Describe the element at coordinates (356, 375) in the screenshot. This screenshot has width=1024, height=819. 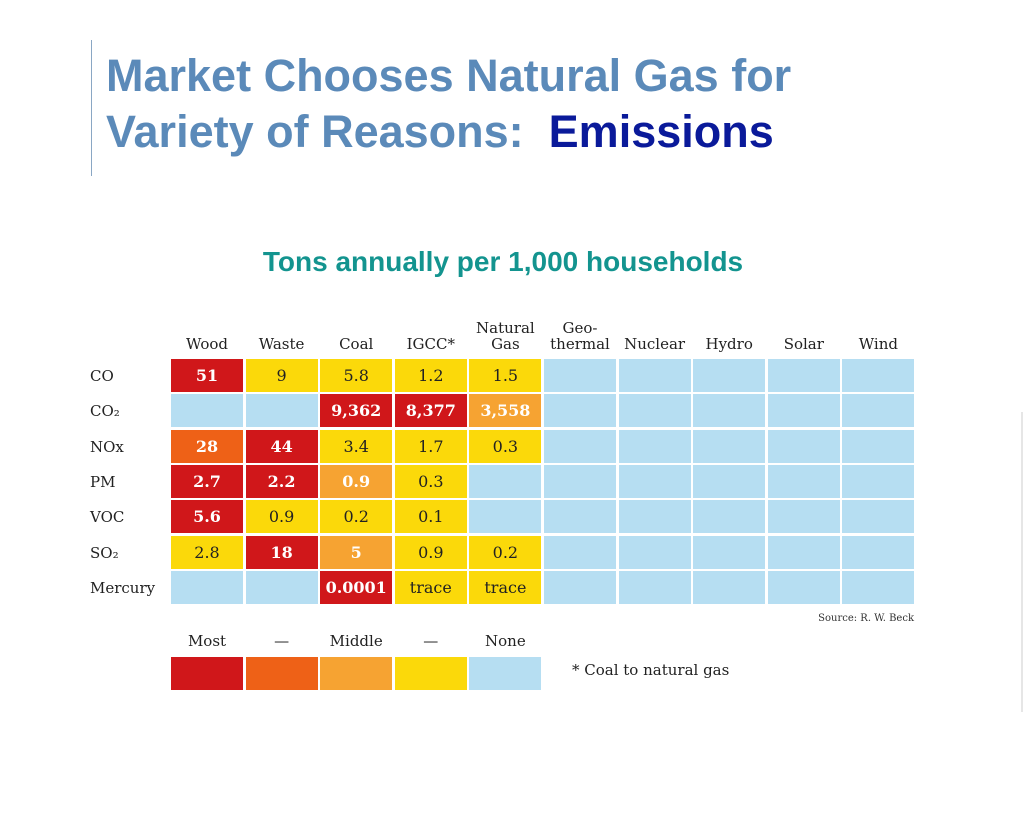
I see `table-cell: 5.8` at that location.